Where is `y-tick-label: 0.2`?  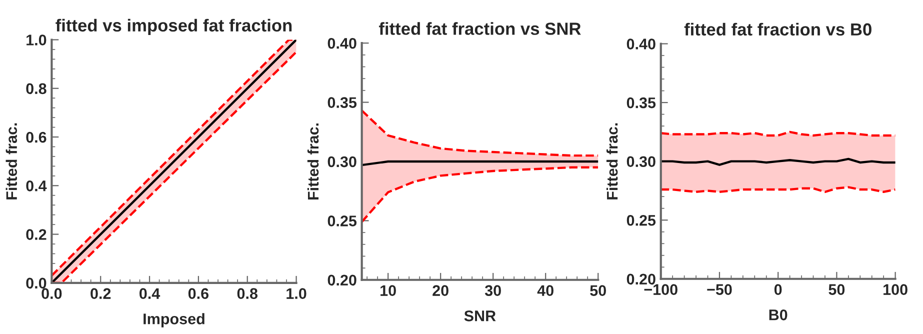 y-tick-label: 0.2 is located at coordinates (36, 234).